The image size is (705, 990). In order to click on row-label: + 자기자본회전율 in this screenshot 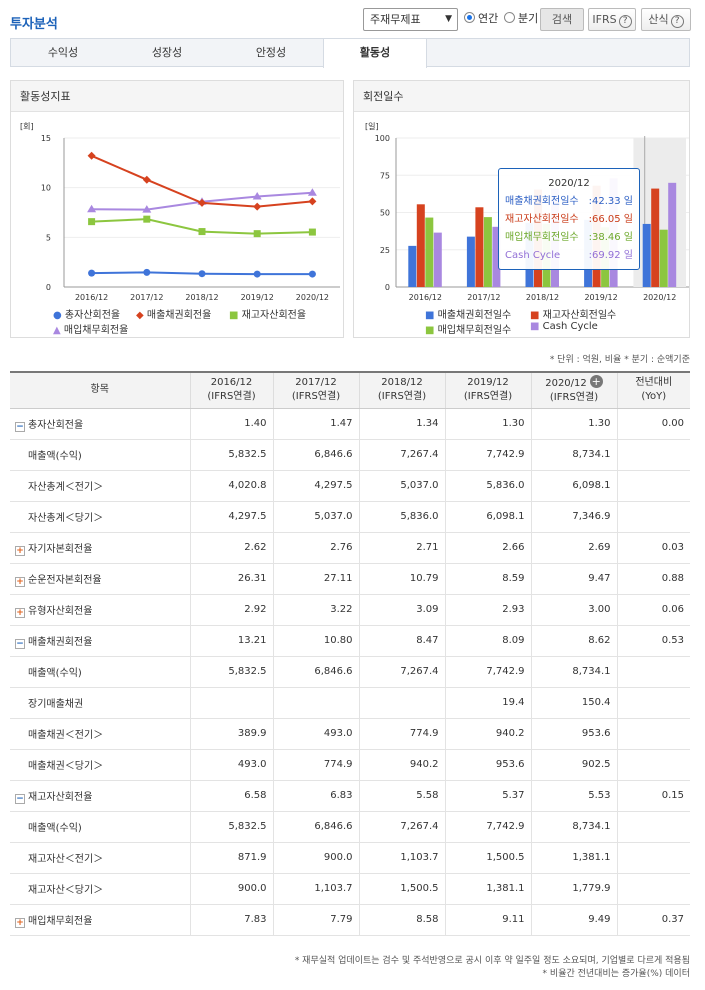, I will do `click(100, 548)`.